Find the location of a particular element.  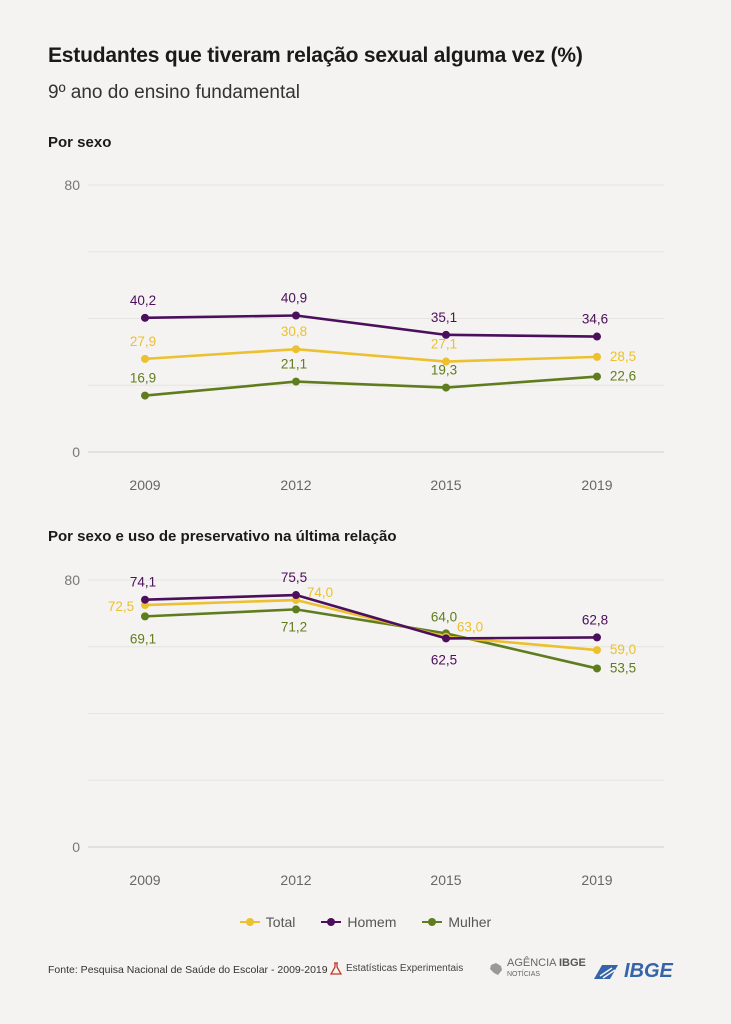

data-label-homem: 75,5 is located at coordinates (294, 577).